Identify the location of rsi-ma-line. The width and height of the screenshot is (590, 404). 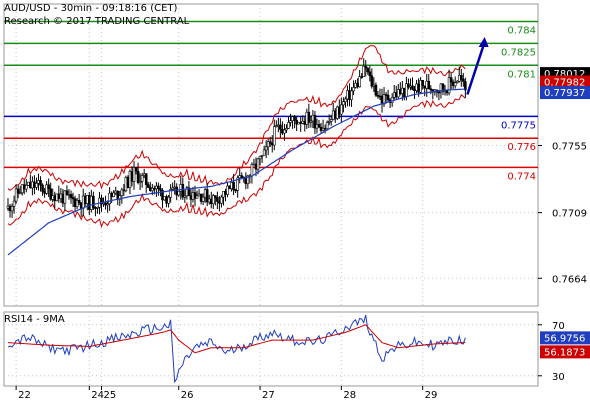
(236, 339).